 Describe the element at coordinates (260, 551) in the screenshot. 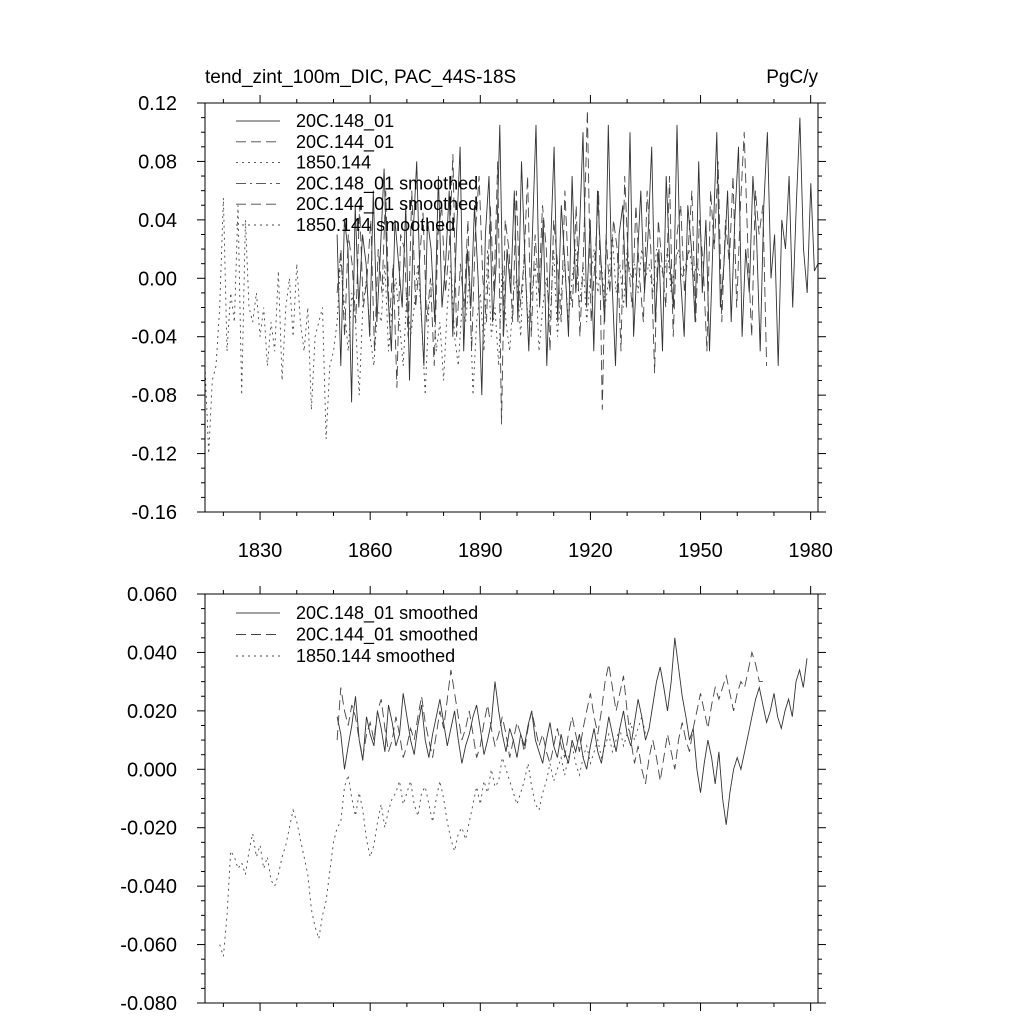

I see `top-xtick-label: 1830` at that location.